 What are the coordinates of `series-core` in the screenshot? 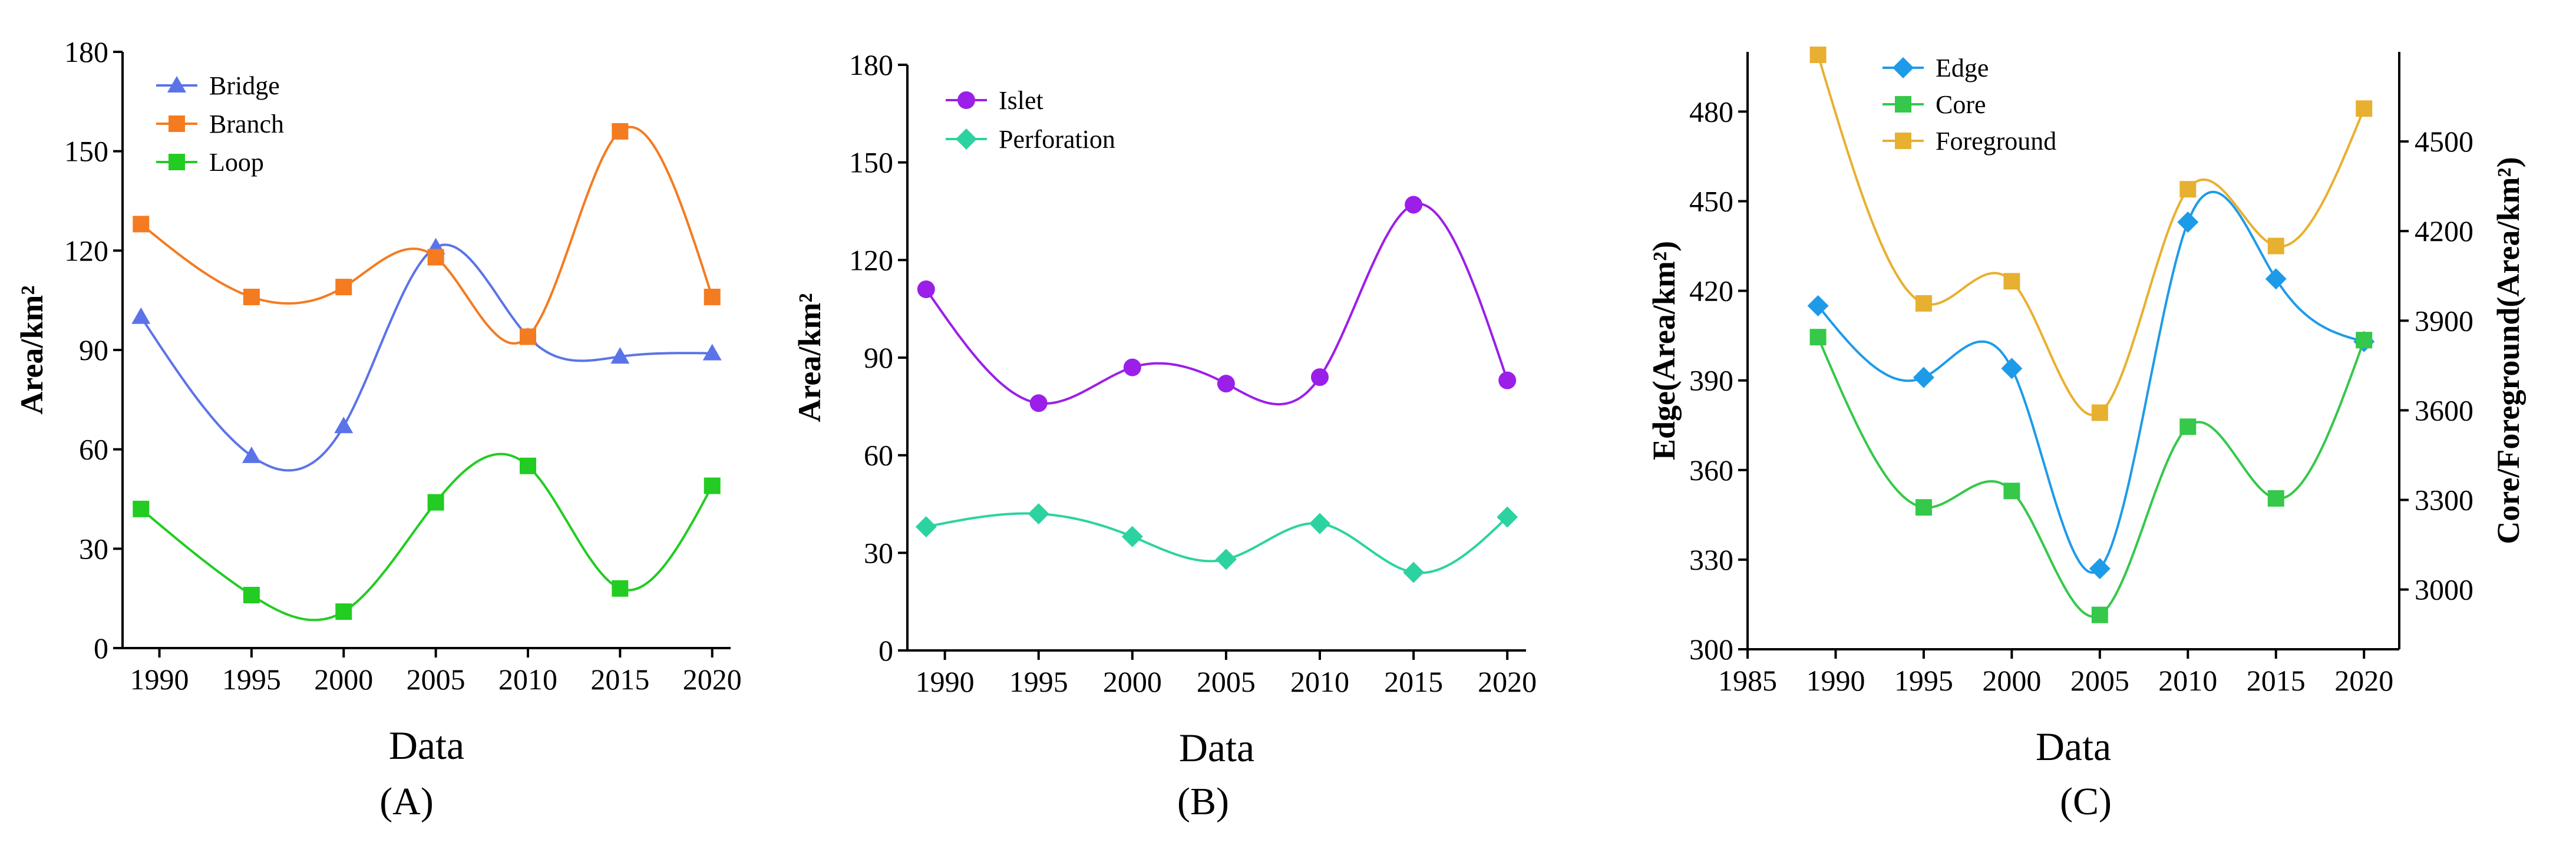 It's located at (2091, 476).